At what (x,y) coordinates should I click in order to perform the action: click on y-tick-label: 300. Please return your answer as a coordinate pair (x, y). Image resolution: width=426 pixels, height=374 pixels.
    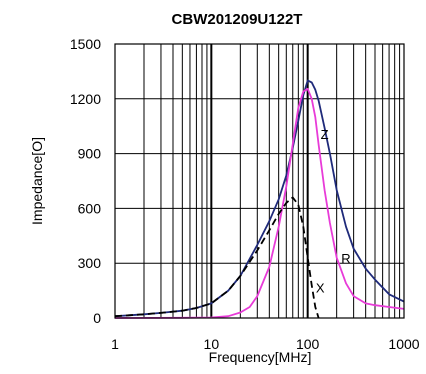
    Looking at the image, I should click on (90, 263).